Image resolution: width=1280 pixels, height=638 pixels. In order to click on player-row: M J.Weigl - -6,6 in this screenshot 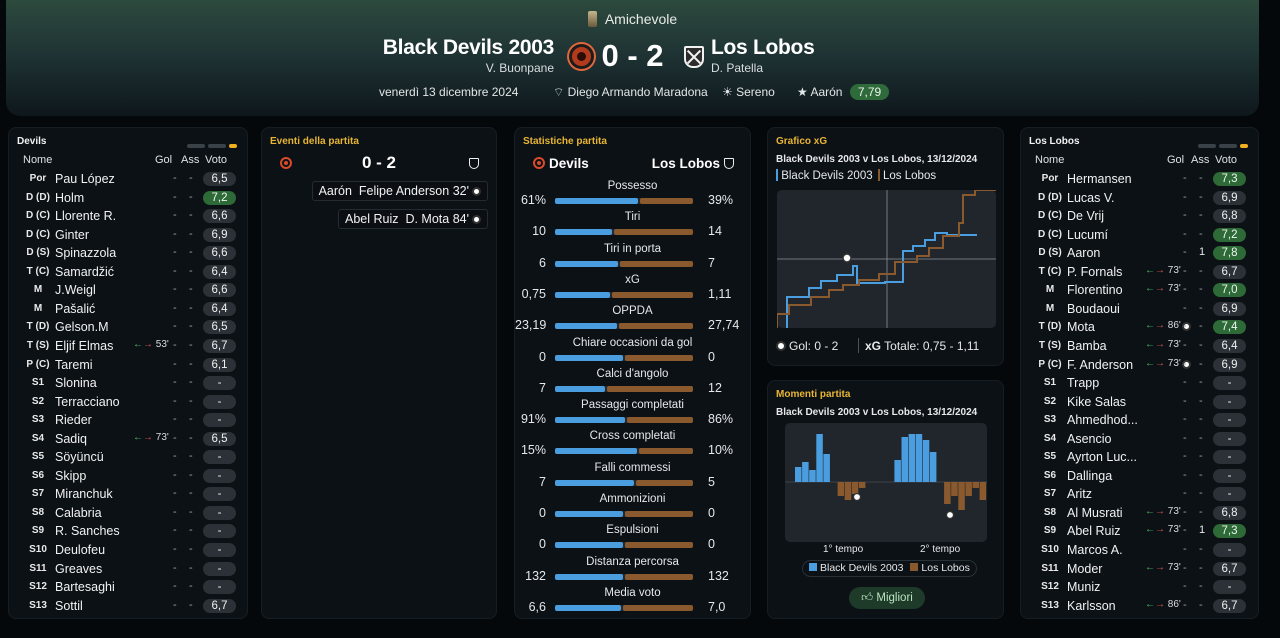, I will do `click(128, 290)`.